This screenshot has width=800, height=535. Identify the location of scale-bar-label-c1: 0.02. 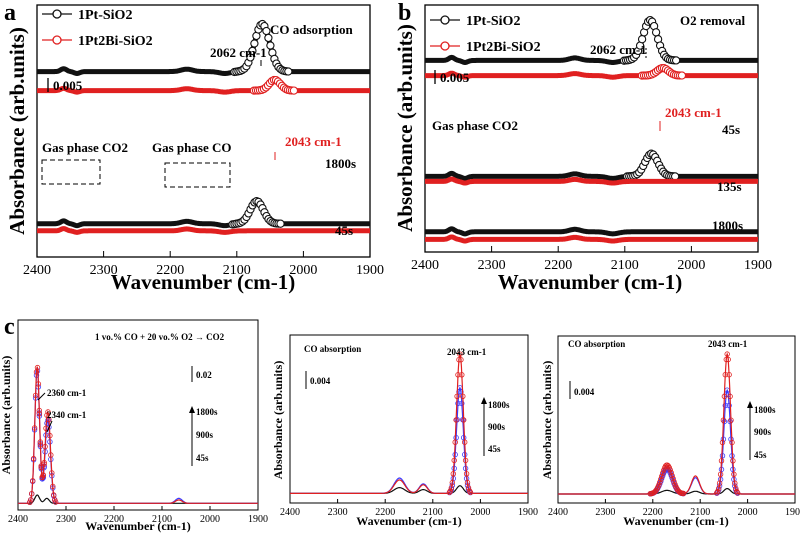
(204, 375).